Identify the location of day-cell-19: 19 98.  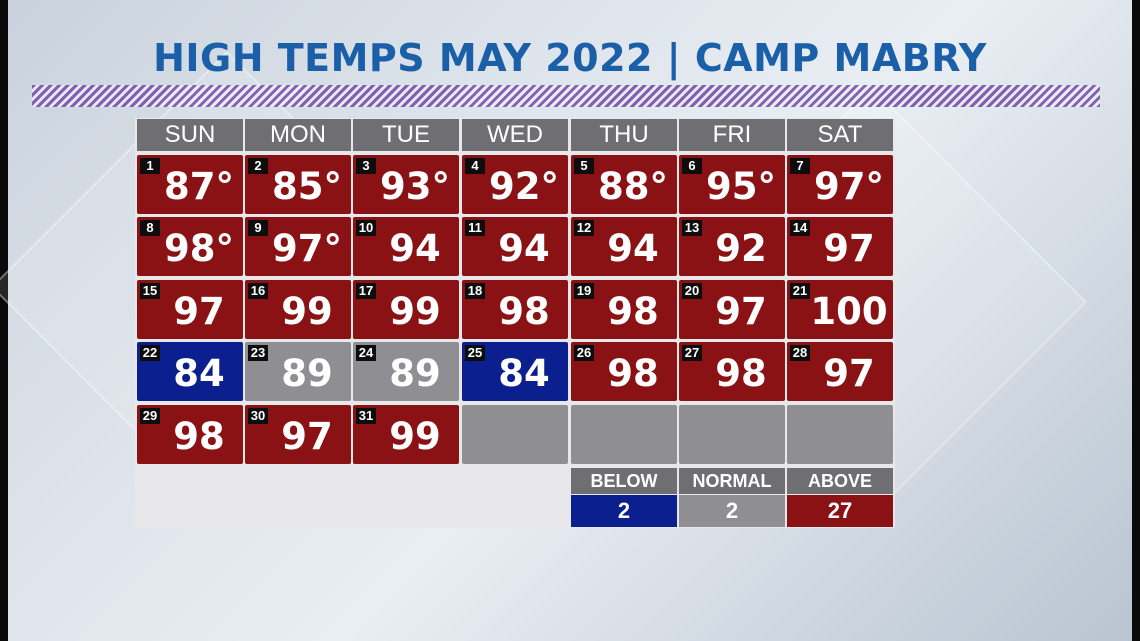
(624, 309).